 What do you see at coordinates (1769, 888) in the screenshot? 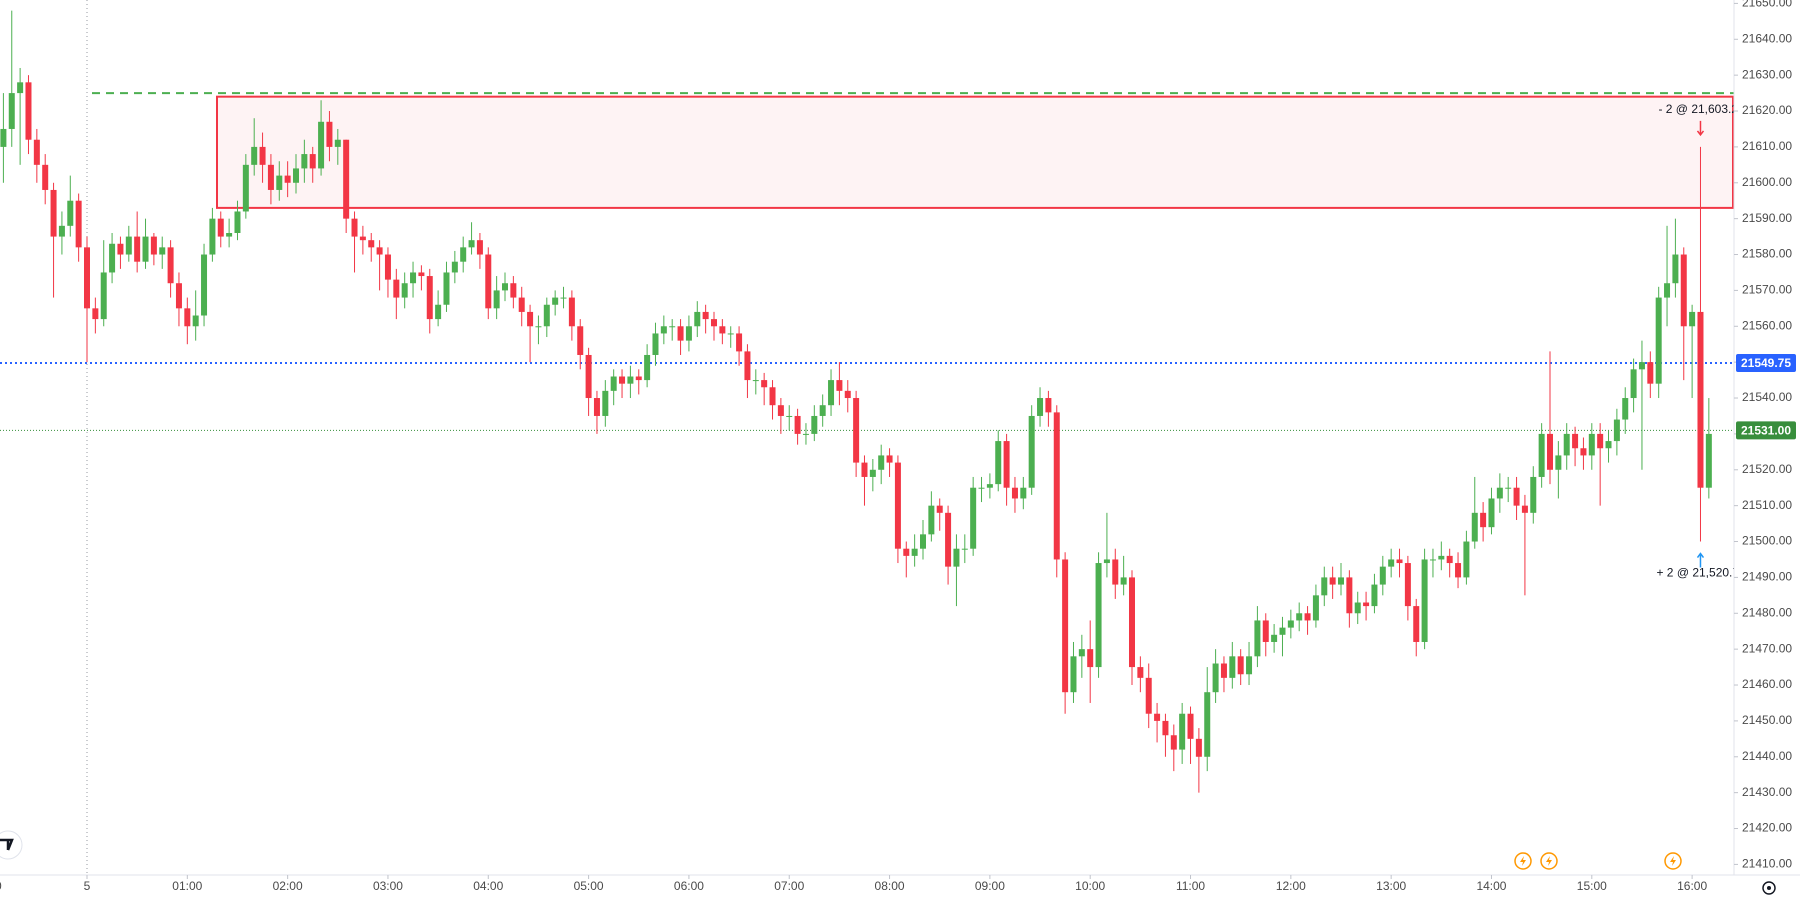
I see `settings-button` at bounding box center [1769, 888].